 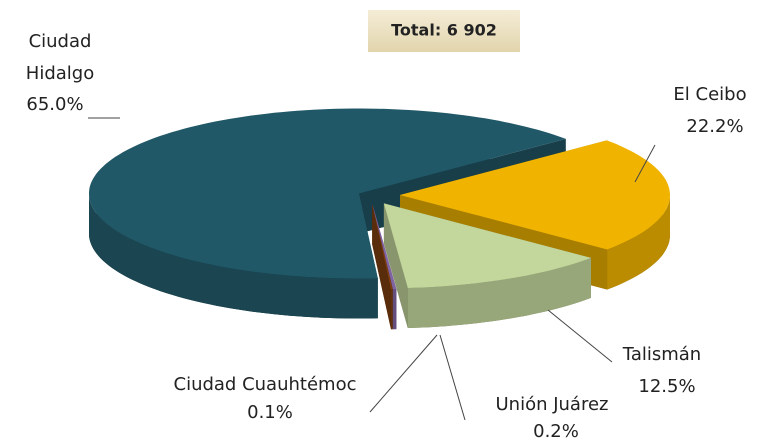 I want to click on value-label: 22.2%, so click(x=714, y=126).